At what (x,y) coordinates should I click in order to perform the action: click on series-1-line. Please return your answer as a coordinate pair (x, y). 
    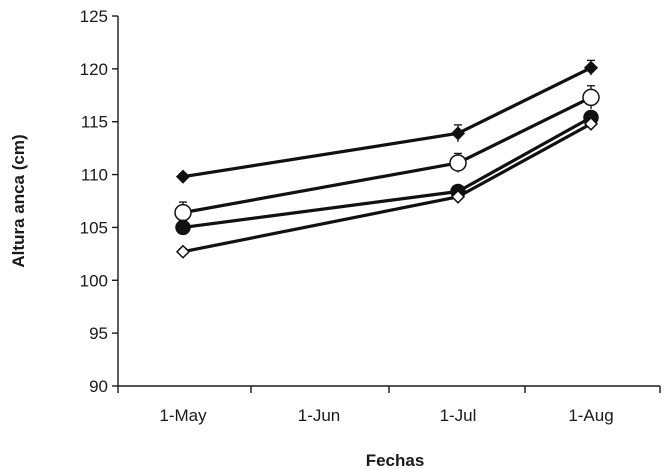
    Looking at the image, I should click on (387, 122).